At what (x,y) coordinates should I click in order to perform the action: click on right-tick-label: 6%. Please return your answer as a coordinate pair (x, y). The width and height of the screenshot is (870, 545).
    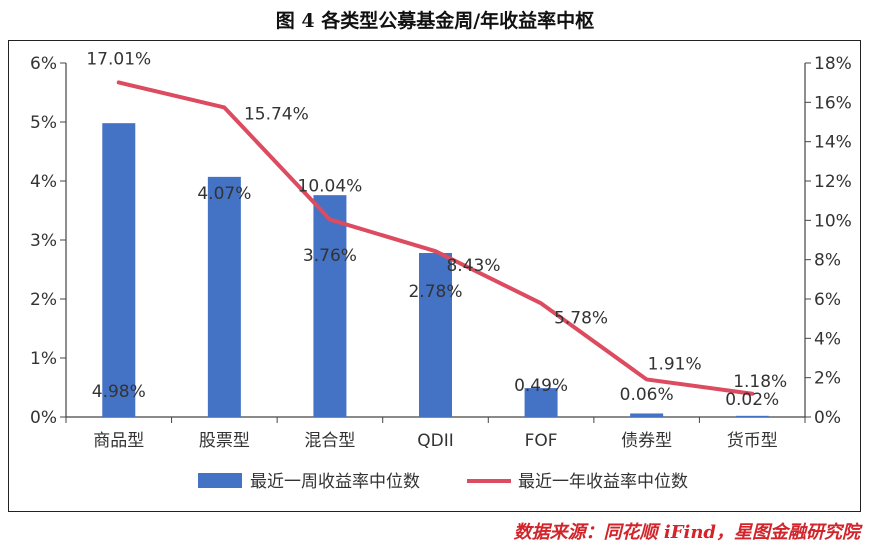
    Looking at the image, I should click on (827, 300).